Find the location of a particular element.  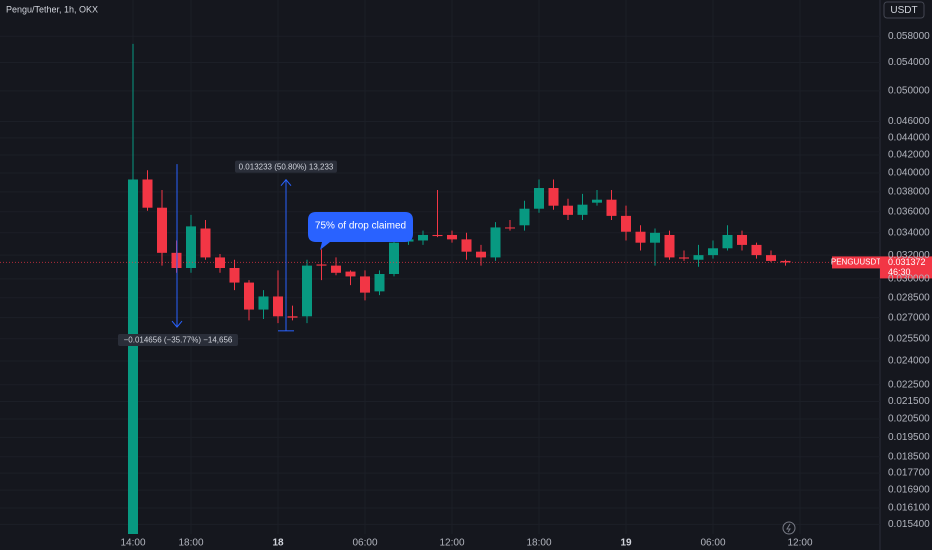

y-tick-label: 0.020500 is located at coordinates (909, 419).